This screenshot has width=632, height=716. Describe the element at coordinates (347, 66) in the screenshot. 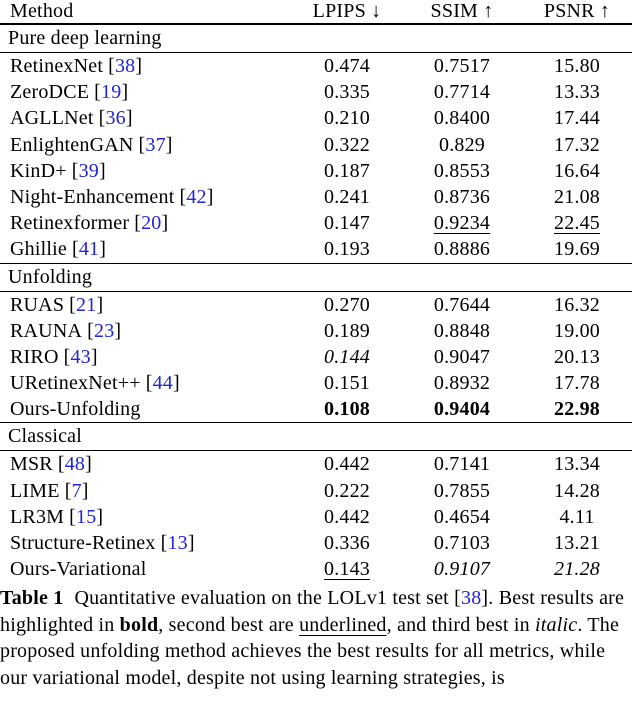

I see `lpips-value: 0.474` at that location.